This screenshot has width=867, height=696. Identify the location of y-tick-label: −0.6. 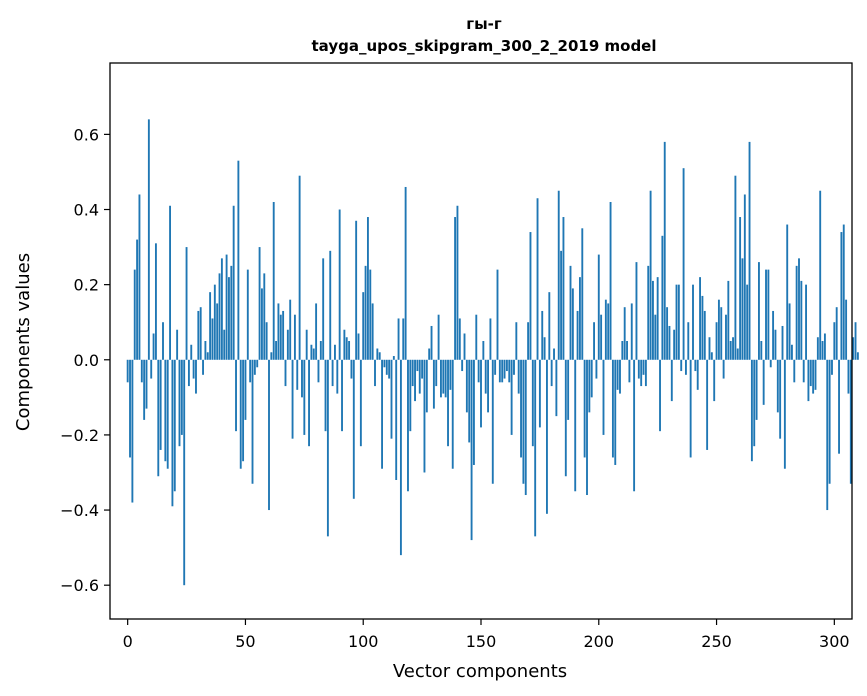
(79, 585).